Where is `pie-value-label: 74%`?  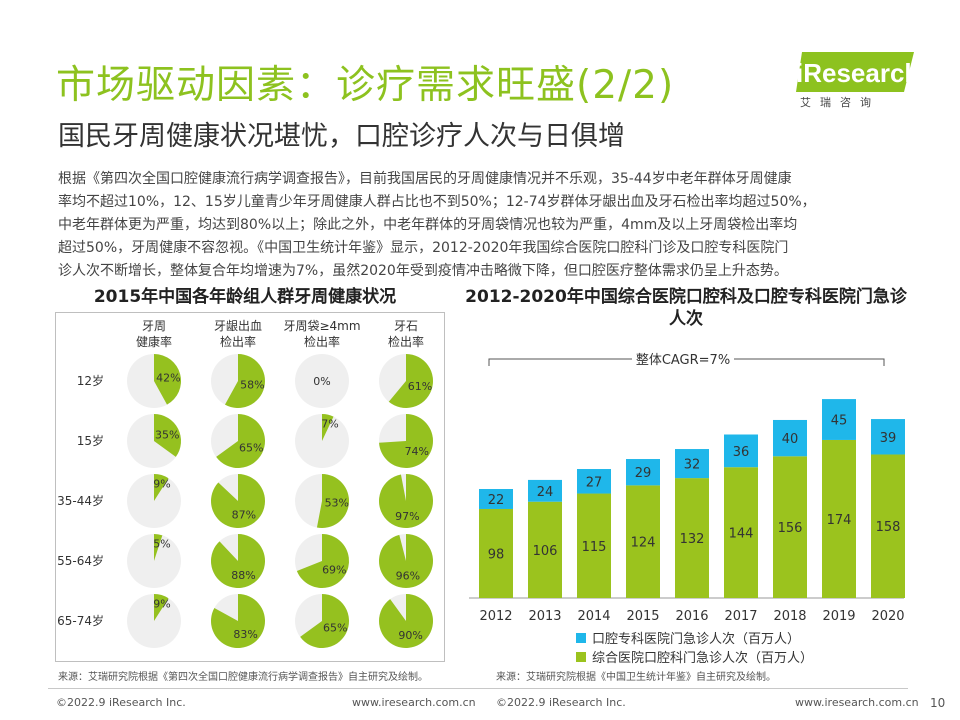 pie-value-label: 74% is located at coordinates (417, 451).